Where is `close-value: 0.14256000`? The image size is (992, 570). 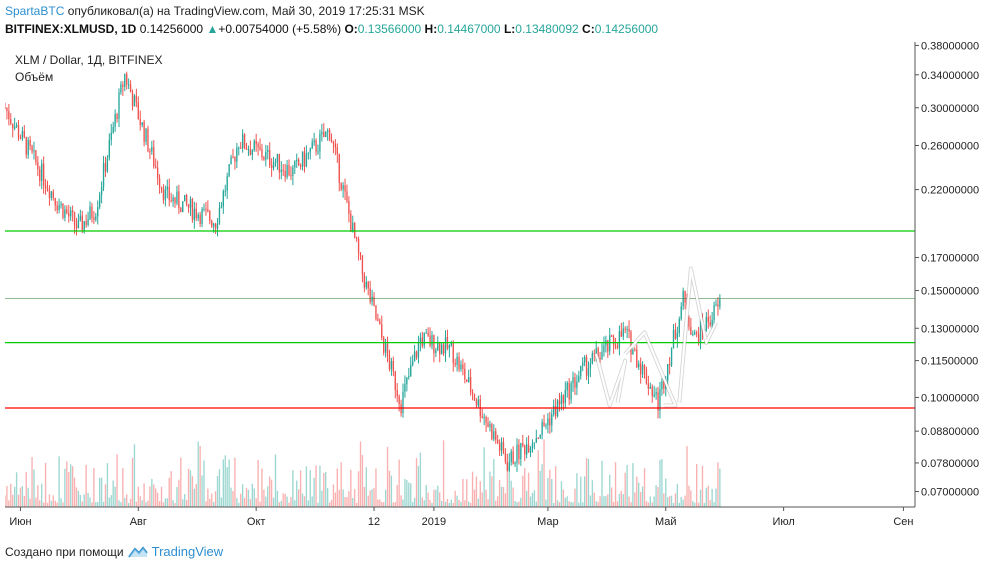 close-value: 0.14256000 is located at coordinates (626, 29).